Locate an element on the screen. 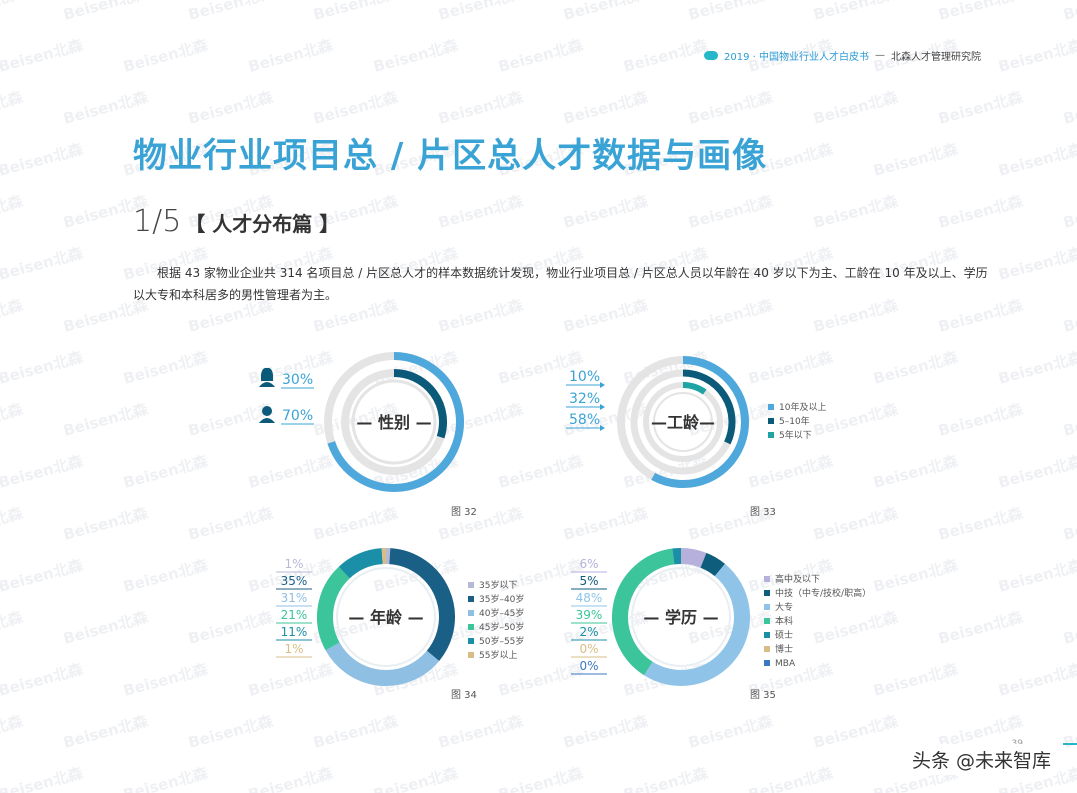  tenure-inner-ring is located at coordinates (683, 422).